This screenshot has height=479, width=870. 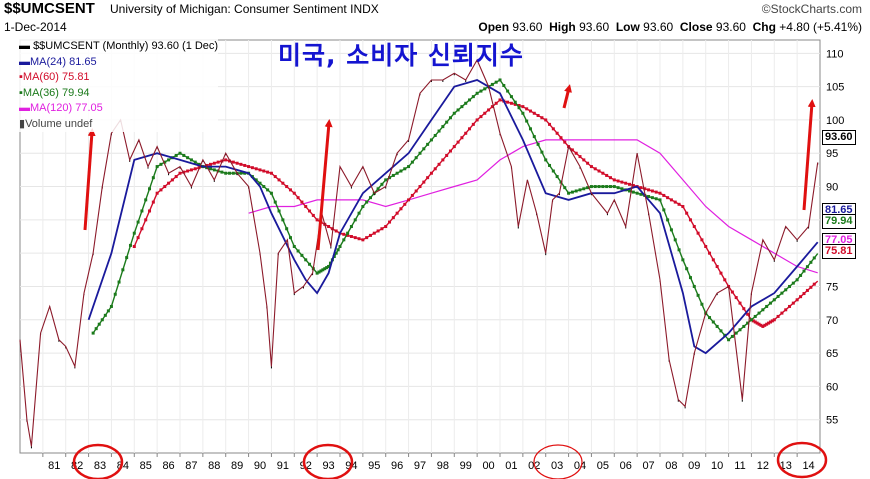 What do you see at coordinates (694, 466) in the screenshot?
I see `x-tick-label: 09` at bounding box center [694, 466].